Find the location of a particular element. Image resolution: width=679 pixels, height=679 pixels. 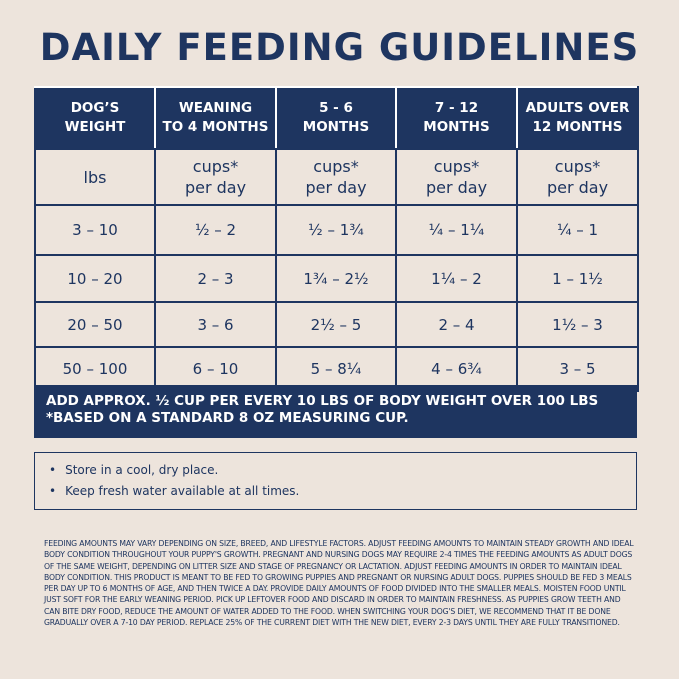

table-cell: 2 – 4 is located at coordinates (456, 324).